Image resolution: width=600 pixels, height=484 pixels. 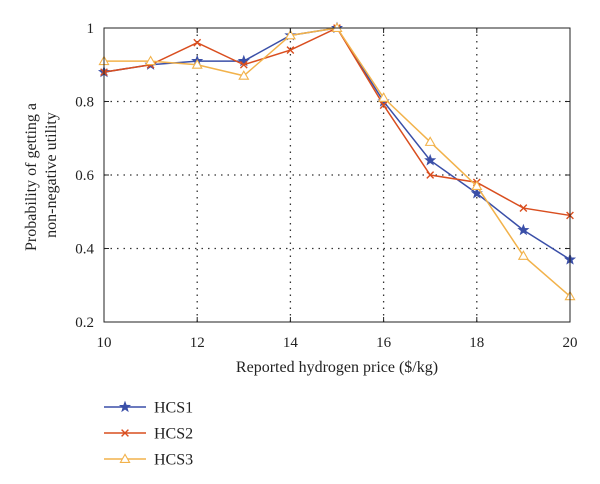 I want to click on x-axis-label: Reported hydrogen price ($/kg), so click(x=337, y=367).